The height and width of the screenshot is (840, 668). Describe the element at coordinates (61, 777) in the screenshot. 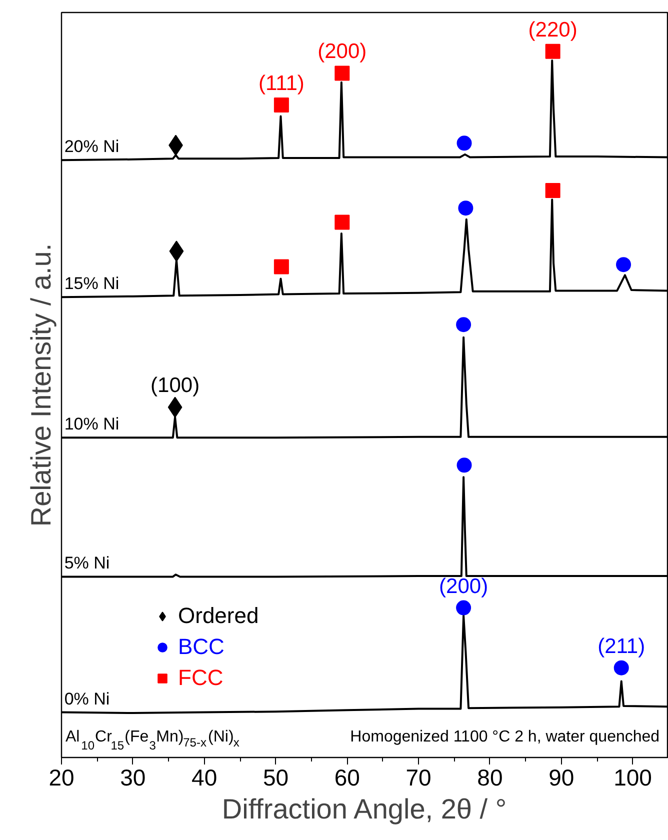

I see `x-tick-label: 20` at that location.